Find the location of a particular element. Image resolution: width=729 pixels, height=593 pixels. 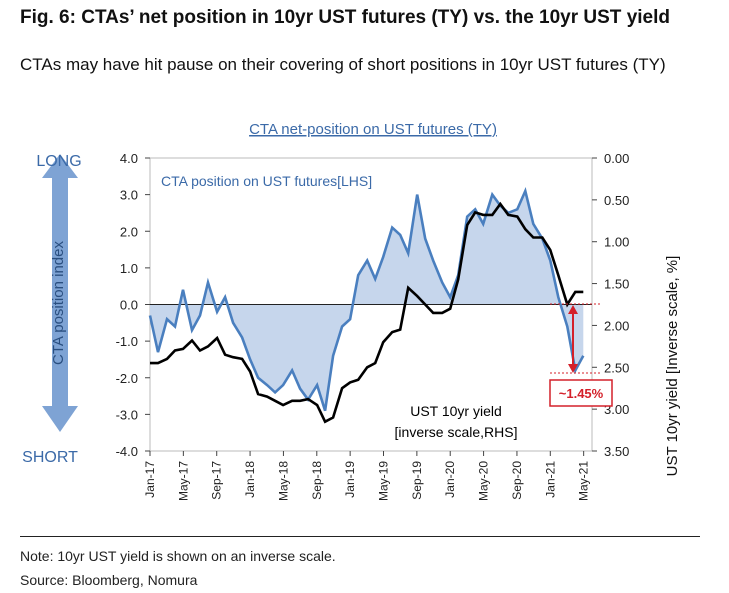

left-tick-label: 1.0 is located at coordinates (129, 268).